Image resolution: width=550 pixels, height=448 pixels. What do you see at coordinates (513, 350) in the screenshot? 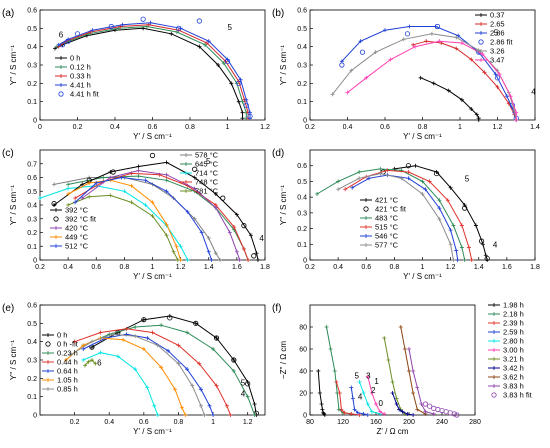
I see `legend-label: 3.00 h` at bounding box center [513, 350].